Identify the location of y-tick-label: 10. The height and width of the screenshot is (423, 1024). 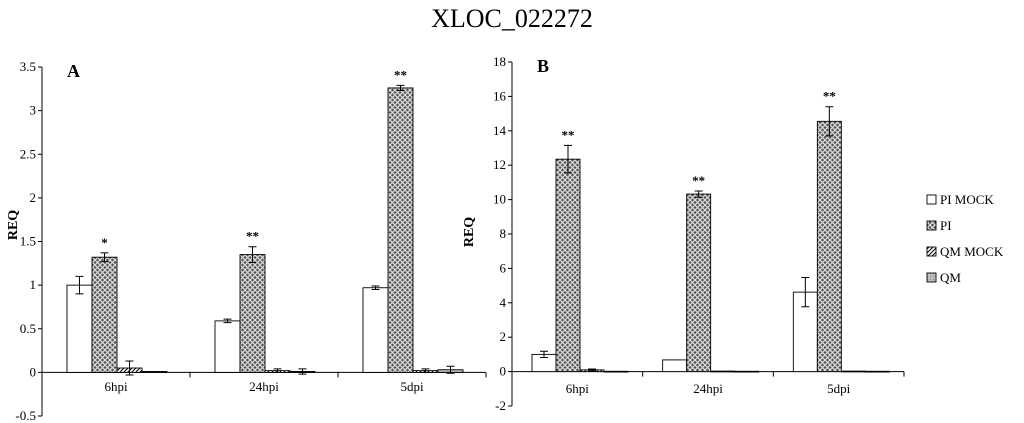
(499, 199).